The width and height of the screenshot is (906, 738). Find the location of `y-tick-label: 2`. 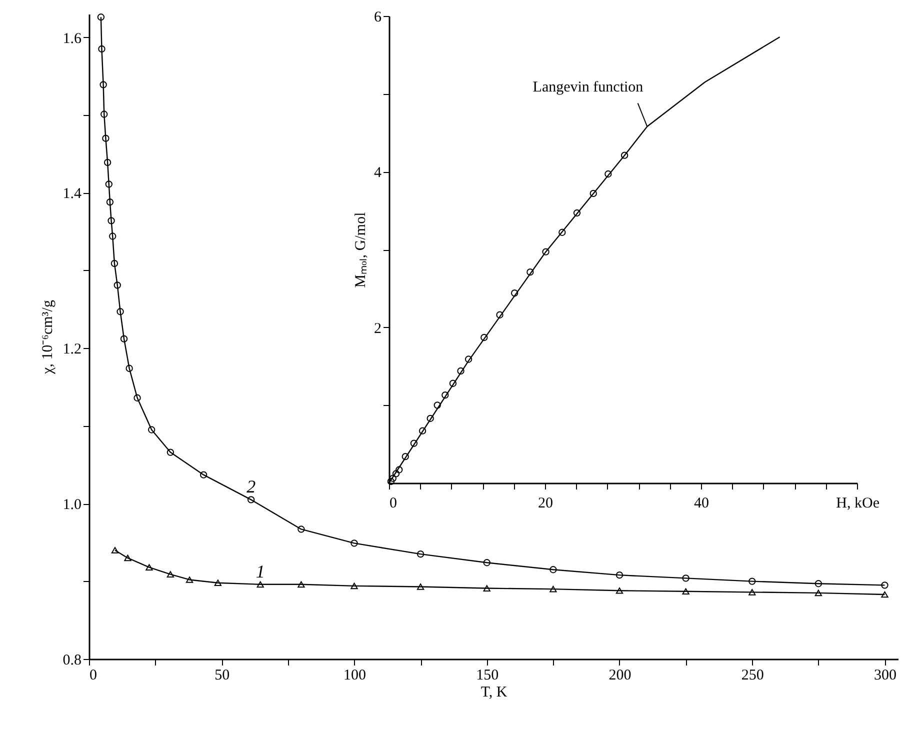

y-tick-label: 2 is located at coordinates (378, 328).